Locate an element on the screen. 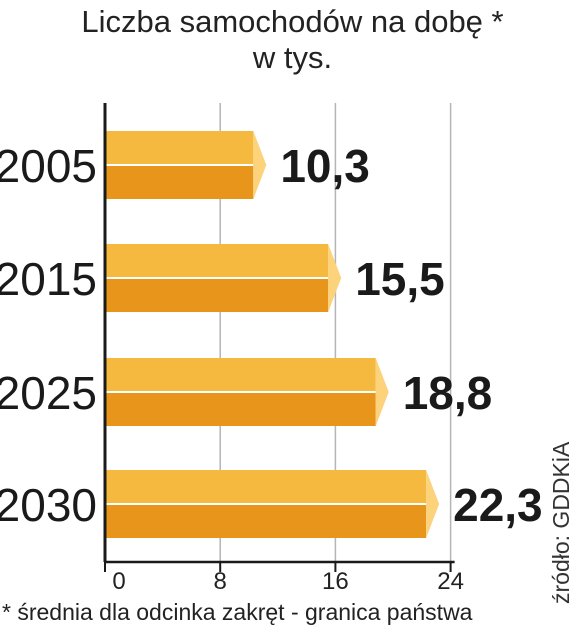 The height and width of the screenshot is (640, 585). bar-bottom-2015 is located at coordinates (217, 295).